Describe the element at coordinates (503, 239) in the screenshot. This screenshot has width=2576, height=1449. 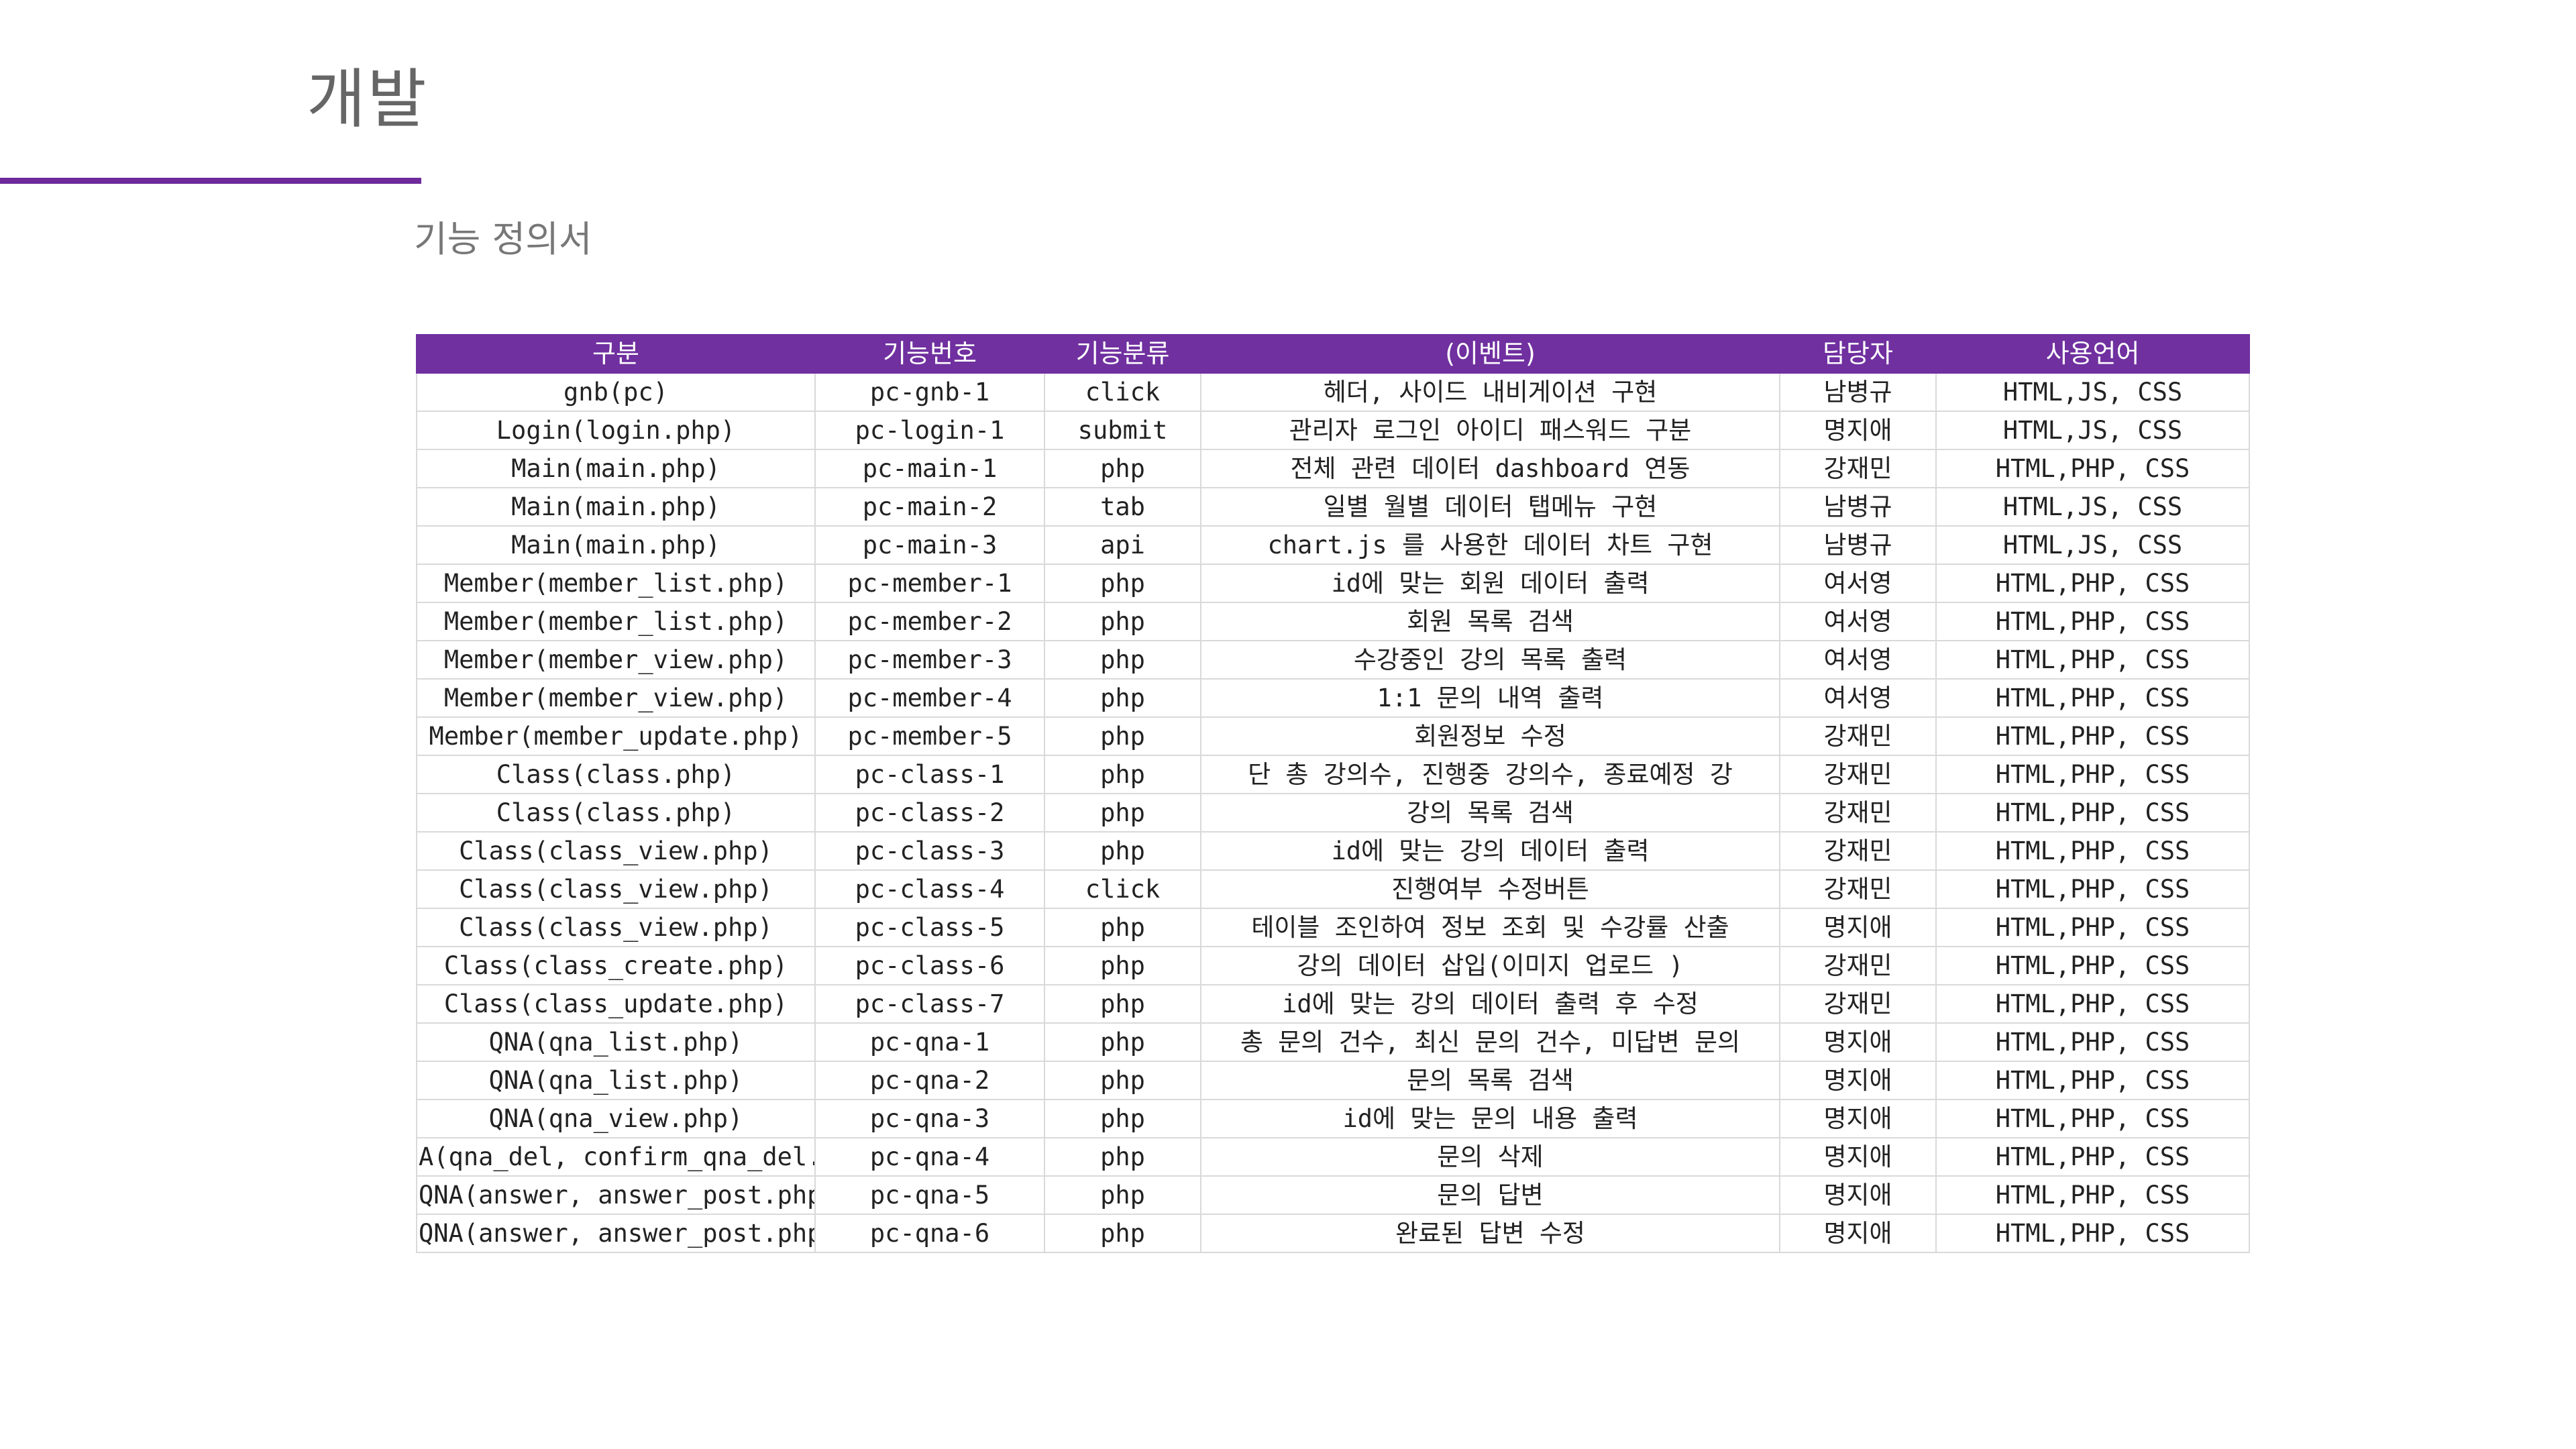
I see `page-subtitle: 기능 정의서` at that location.